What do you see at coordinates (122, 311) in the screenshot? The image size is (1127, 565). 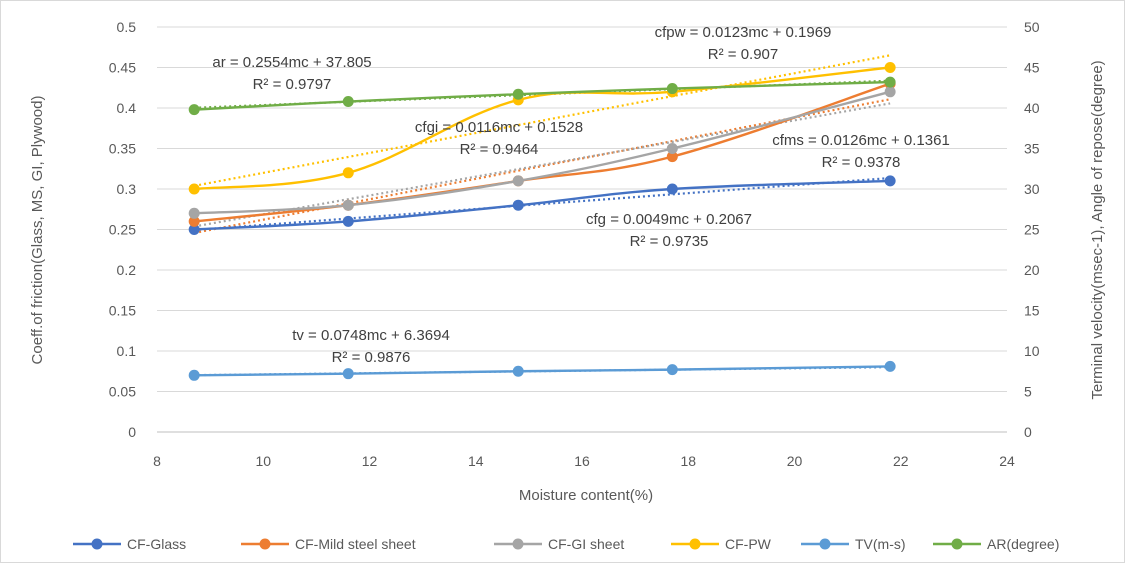 I see `y-left-tick-label: 0.15` at bounding box center [122, 311].